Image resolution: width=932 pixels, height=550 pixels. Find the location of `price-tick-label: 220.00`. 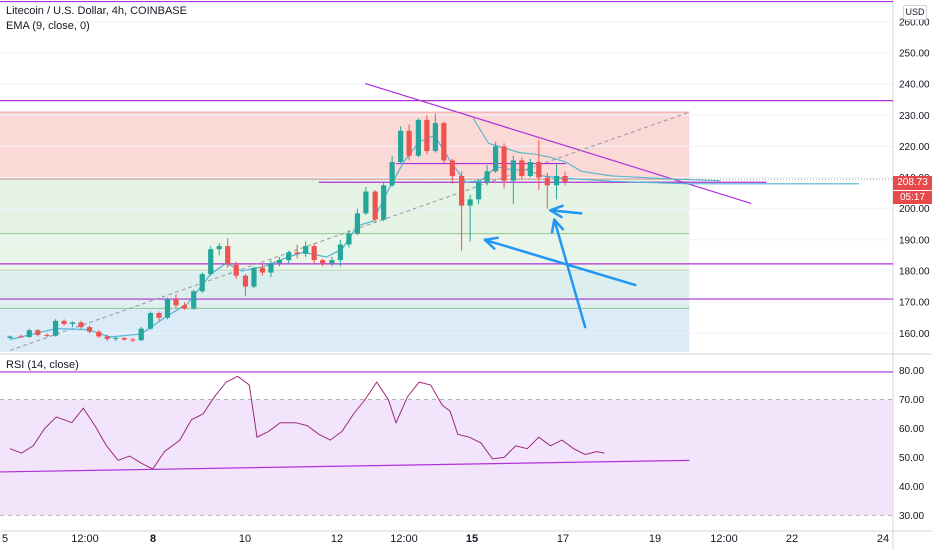

price-tick-label: 220.00 is located at coordinates (914, 147).